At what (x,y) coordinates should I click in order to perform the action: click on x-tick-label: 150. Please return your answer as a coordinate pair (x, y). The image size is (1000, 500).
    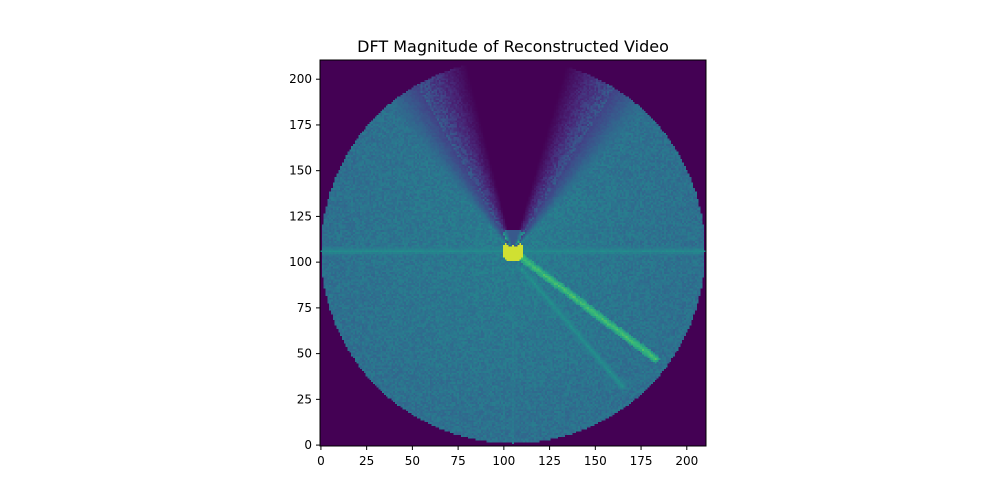
    Looking at the image, I should click on (595, 461).